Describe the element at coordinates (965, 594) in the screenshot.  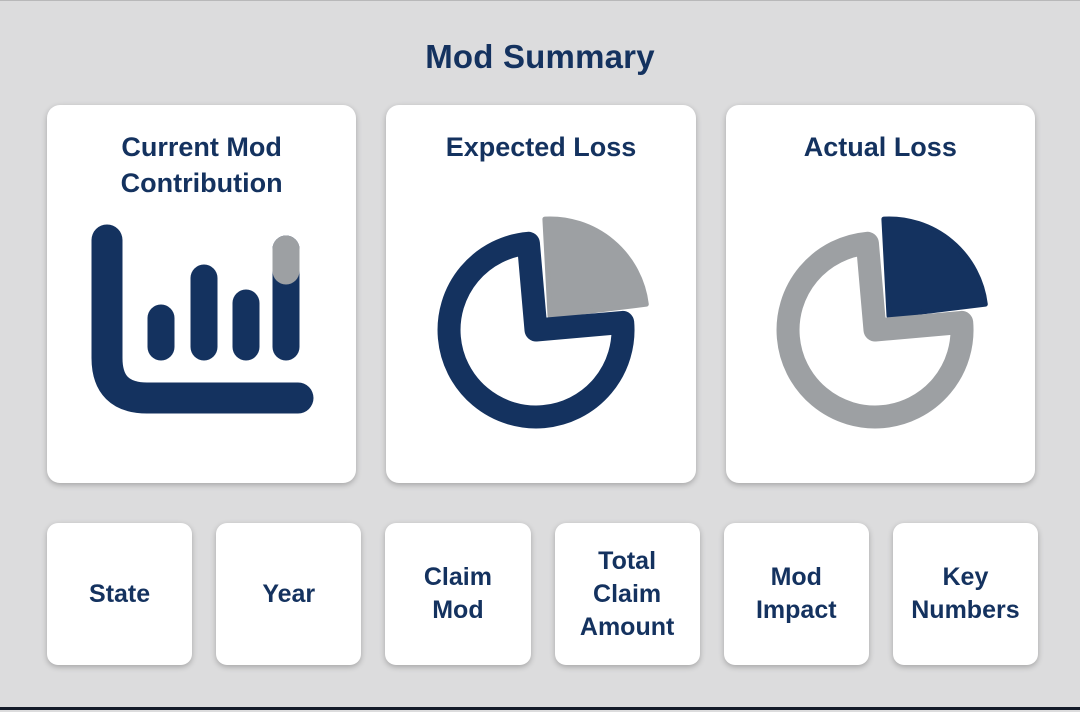
I see `nav-button-key-numbers: Key Numbers` at that location.